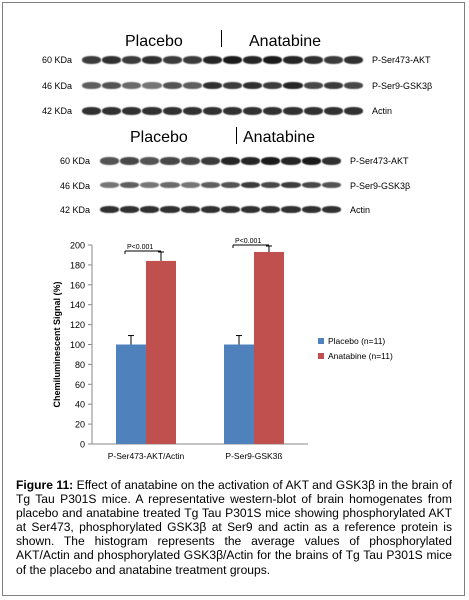 The image size is (469, 600). What do you see at coordinates (401, 60) in the screenshot?
I see `blot1-protein-1: P-Ser473-AKT` at bounding box center [401, 60].